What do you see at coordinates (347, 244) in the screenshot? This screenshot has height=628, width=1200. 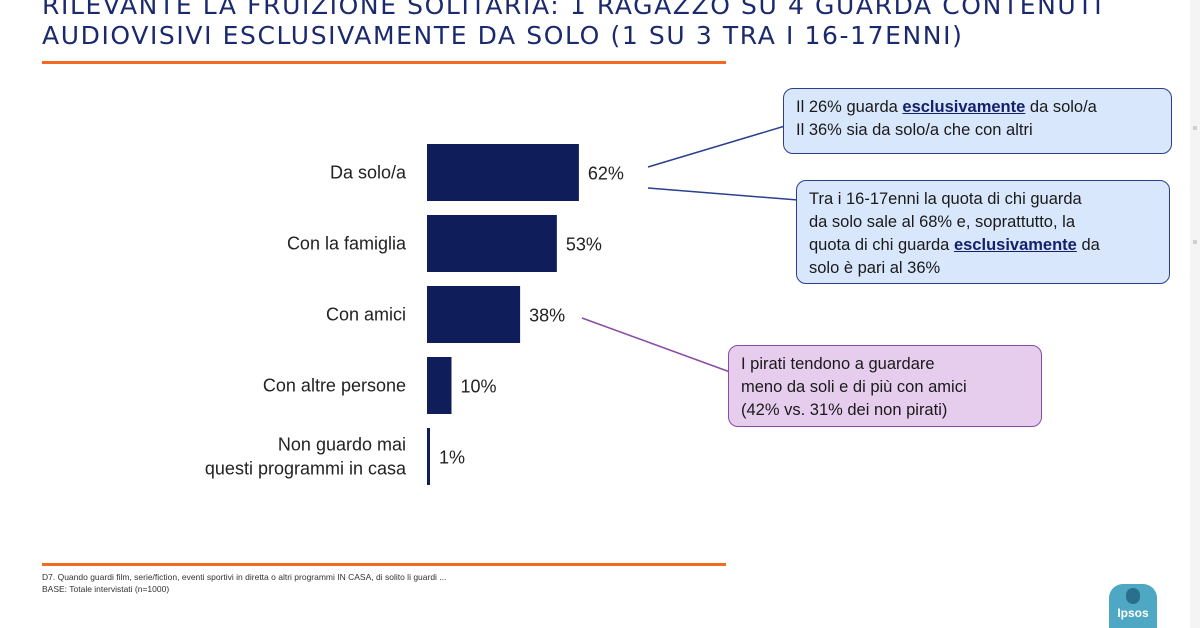 I see `category-label-1: Con la famiglia` at bounding box center [347, 244].